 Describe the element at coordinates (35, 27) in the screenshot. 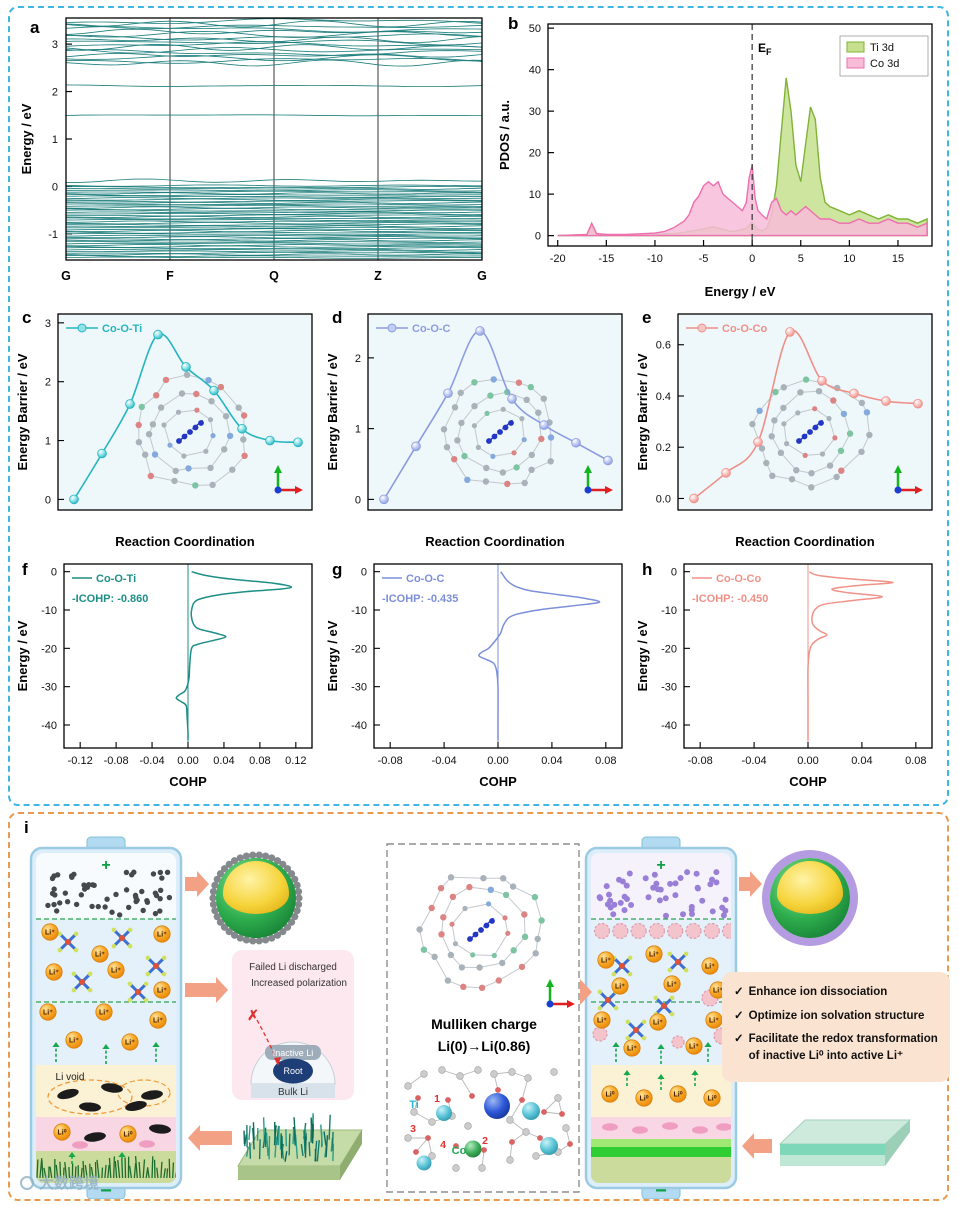

I see `panel-a-label: a` at that location.